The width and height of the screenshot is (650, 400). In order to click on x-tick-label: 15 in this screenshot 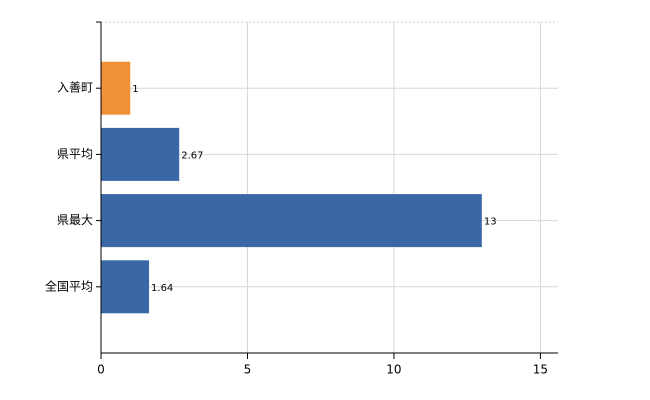, I will do `click(540, 370)`.